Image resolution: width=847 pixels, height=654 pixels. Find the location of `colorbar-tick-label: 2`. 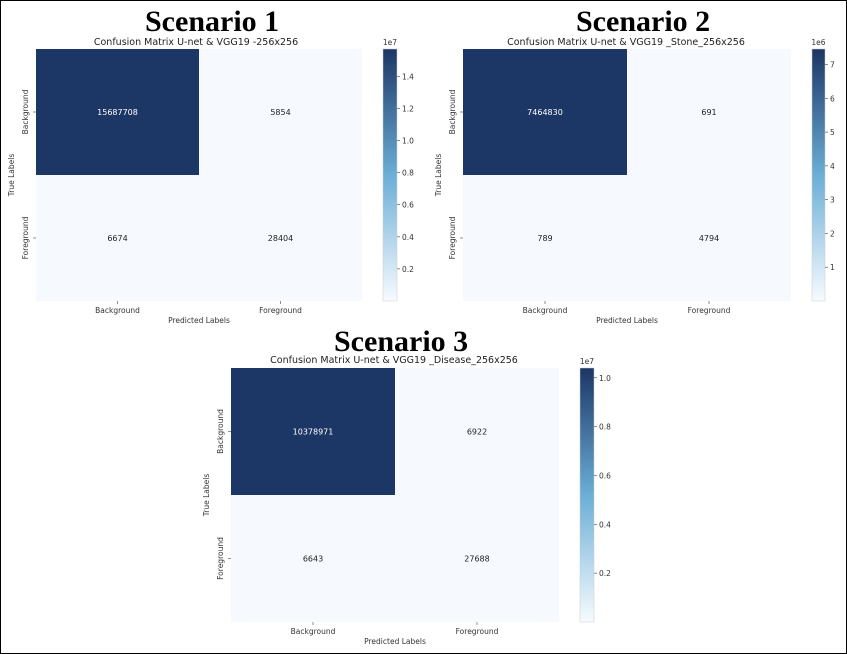

colorbar-tick-label: 2 is located at coordinates (832, 233).